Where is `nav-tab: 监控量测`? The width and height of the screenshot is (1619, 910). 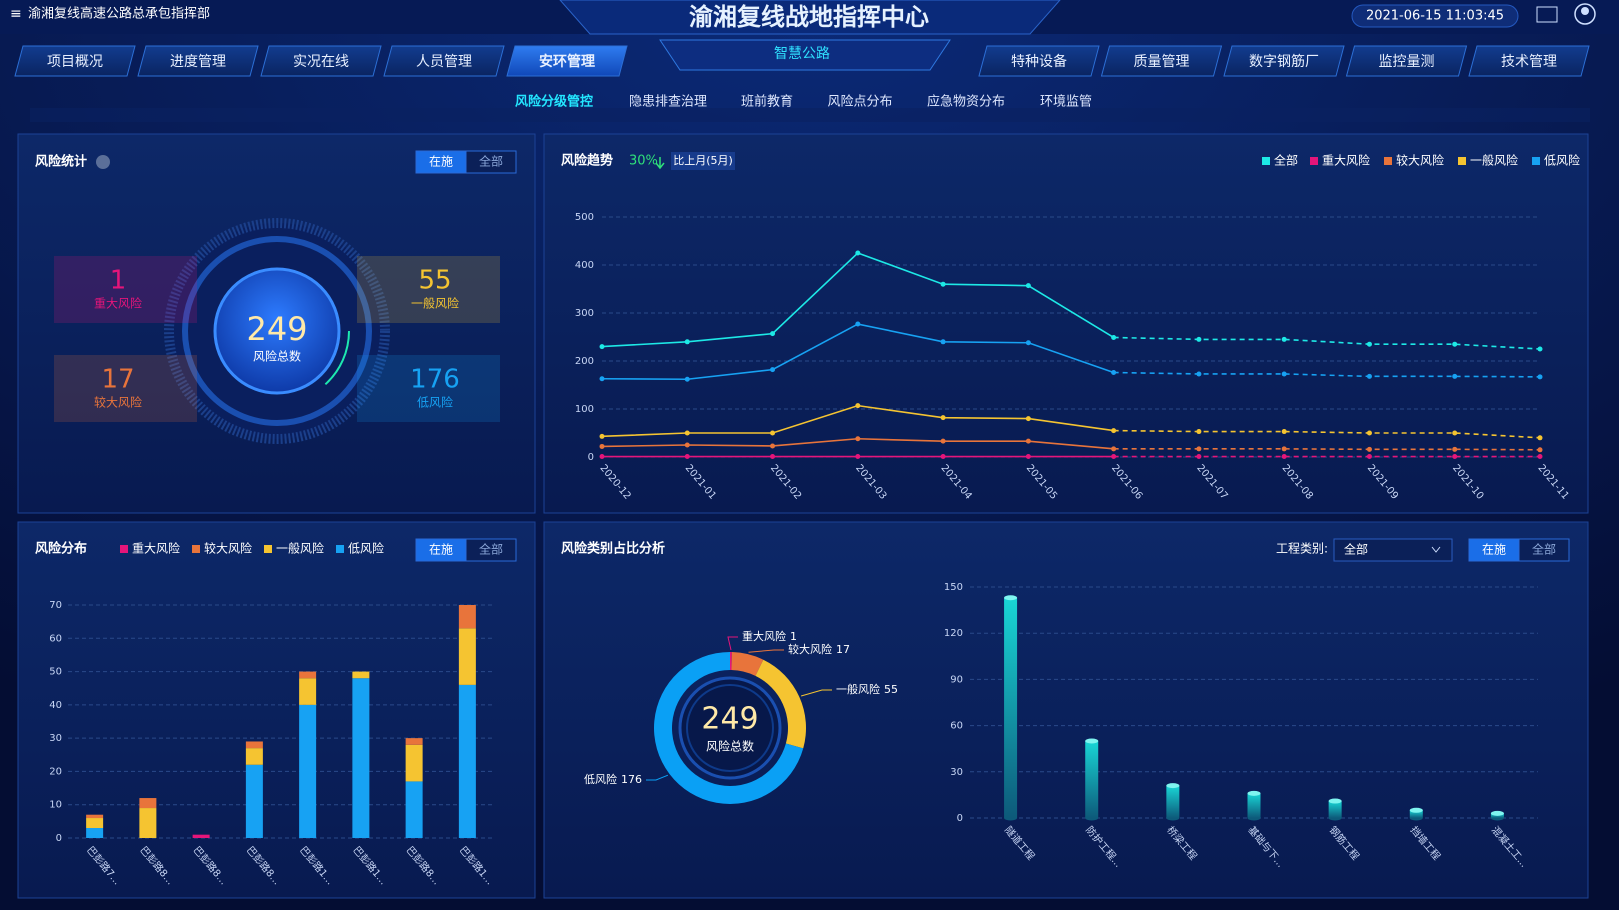
nav-tab: 监控量测 is located at coordinates (1406, 61).